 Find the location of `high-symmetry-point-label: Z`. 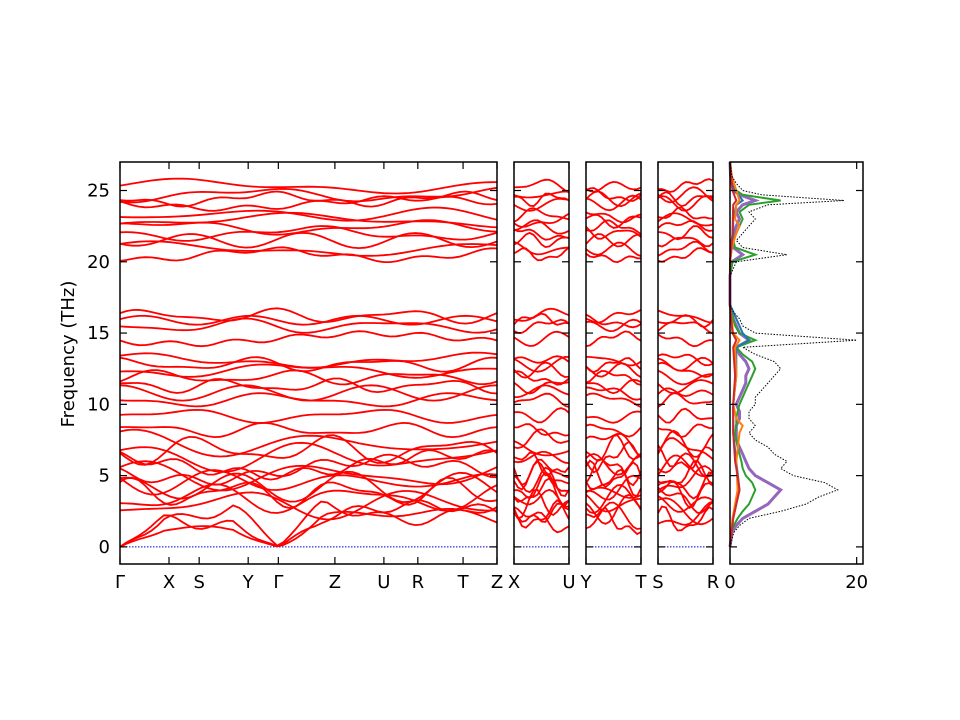

high-symmetry-point-label: Z is located at coordinates (335, 582).